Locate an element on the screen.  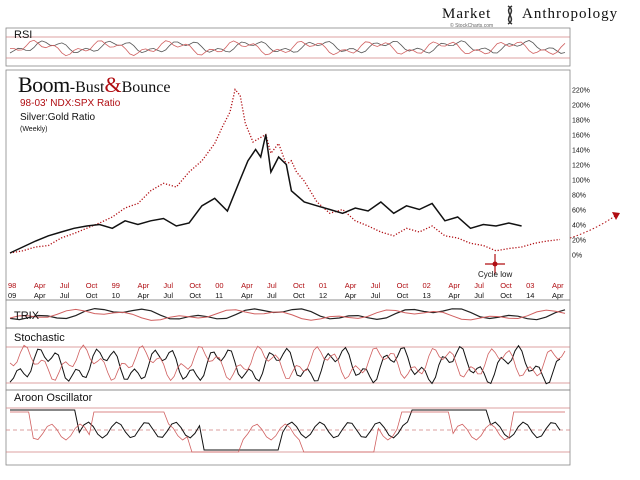
stoch-line-black is located at coordinates (285, 364).